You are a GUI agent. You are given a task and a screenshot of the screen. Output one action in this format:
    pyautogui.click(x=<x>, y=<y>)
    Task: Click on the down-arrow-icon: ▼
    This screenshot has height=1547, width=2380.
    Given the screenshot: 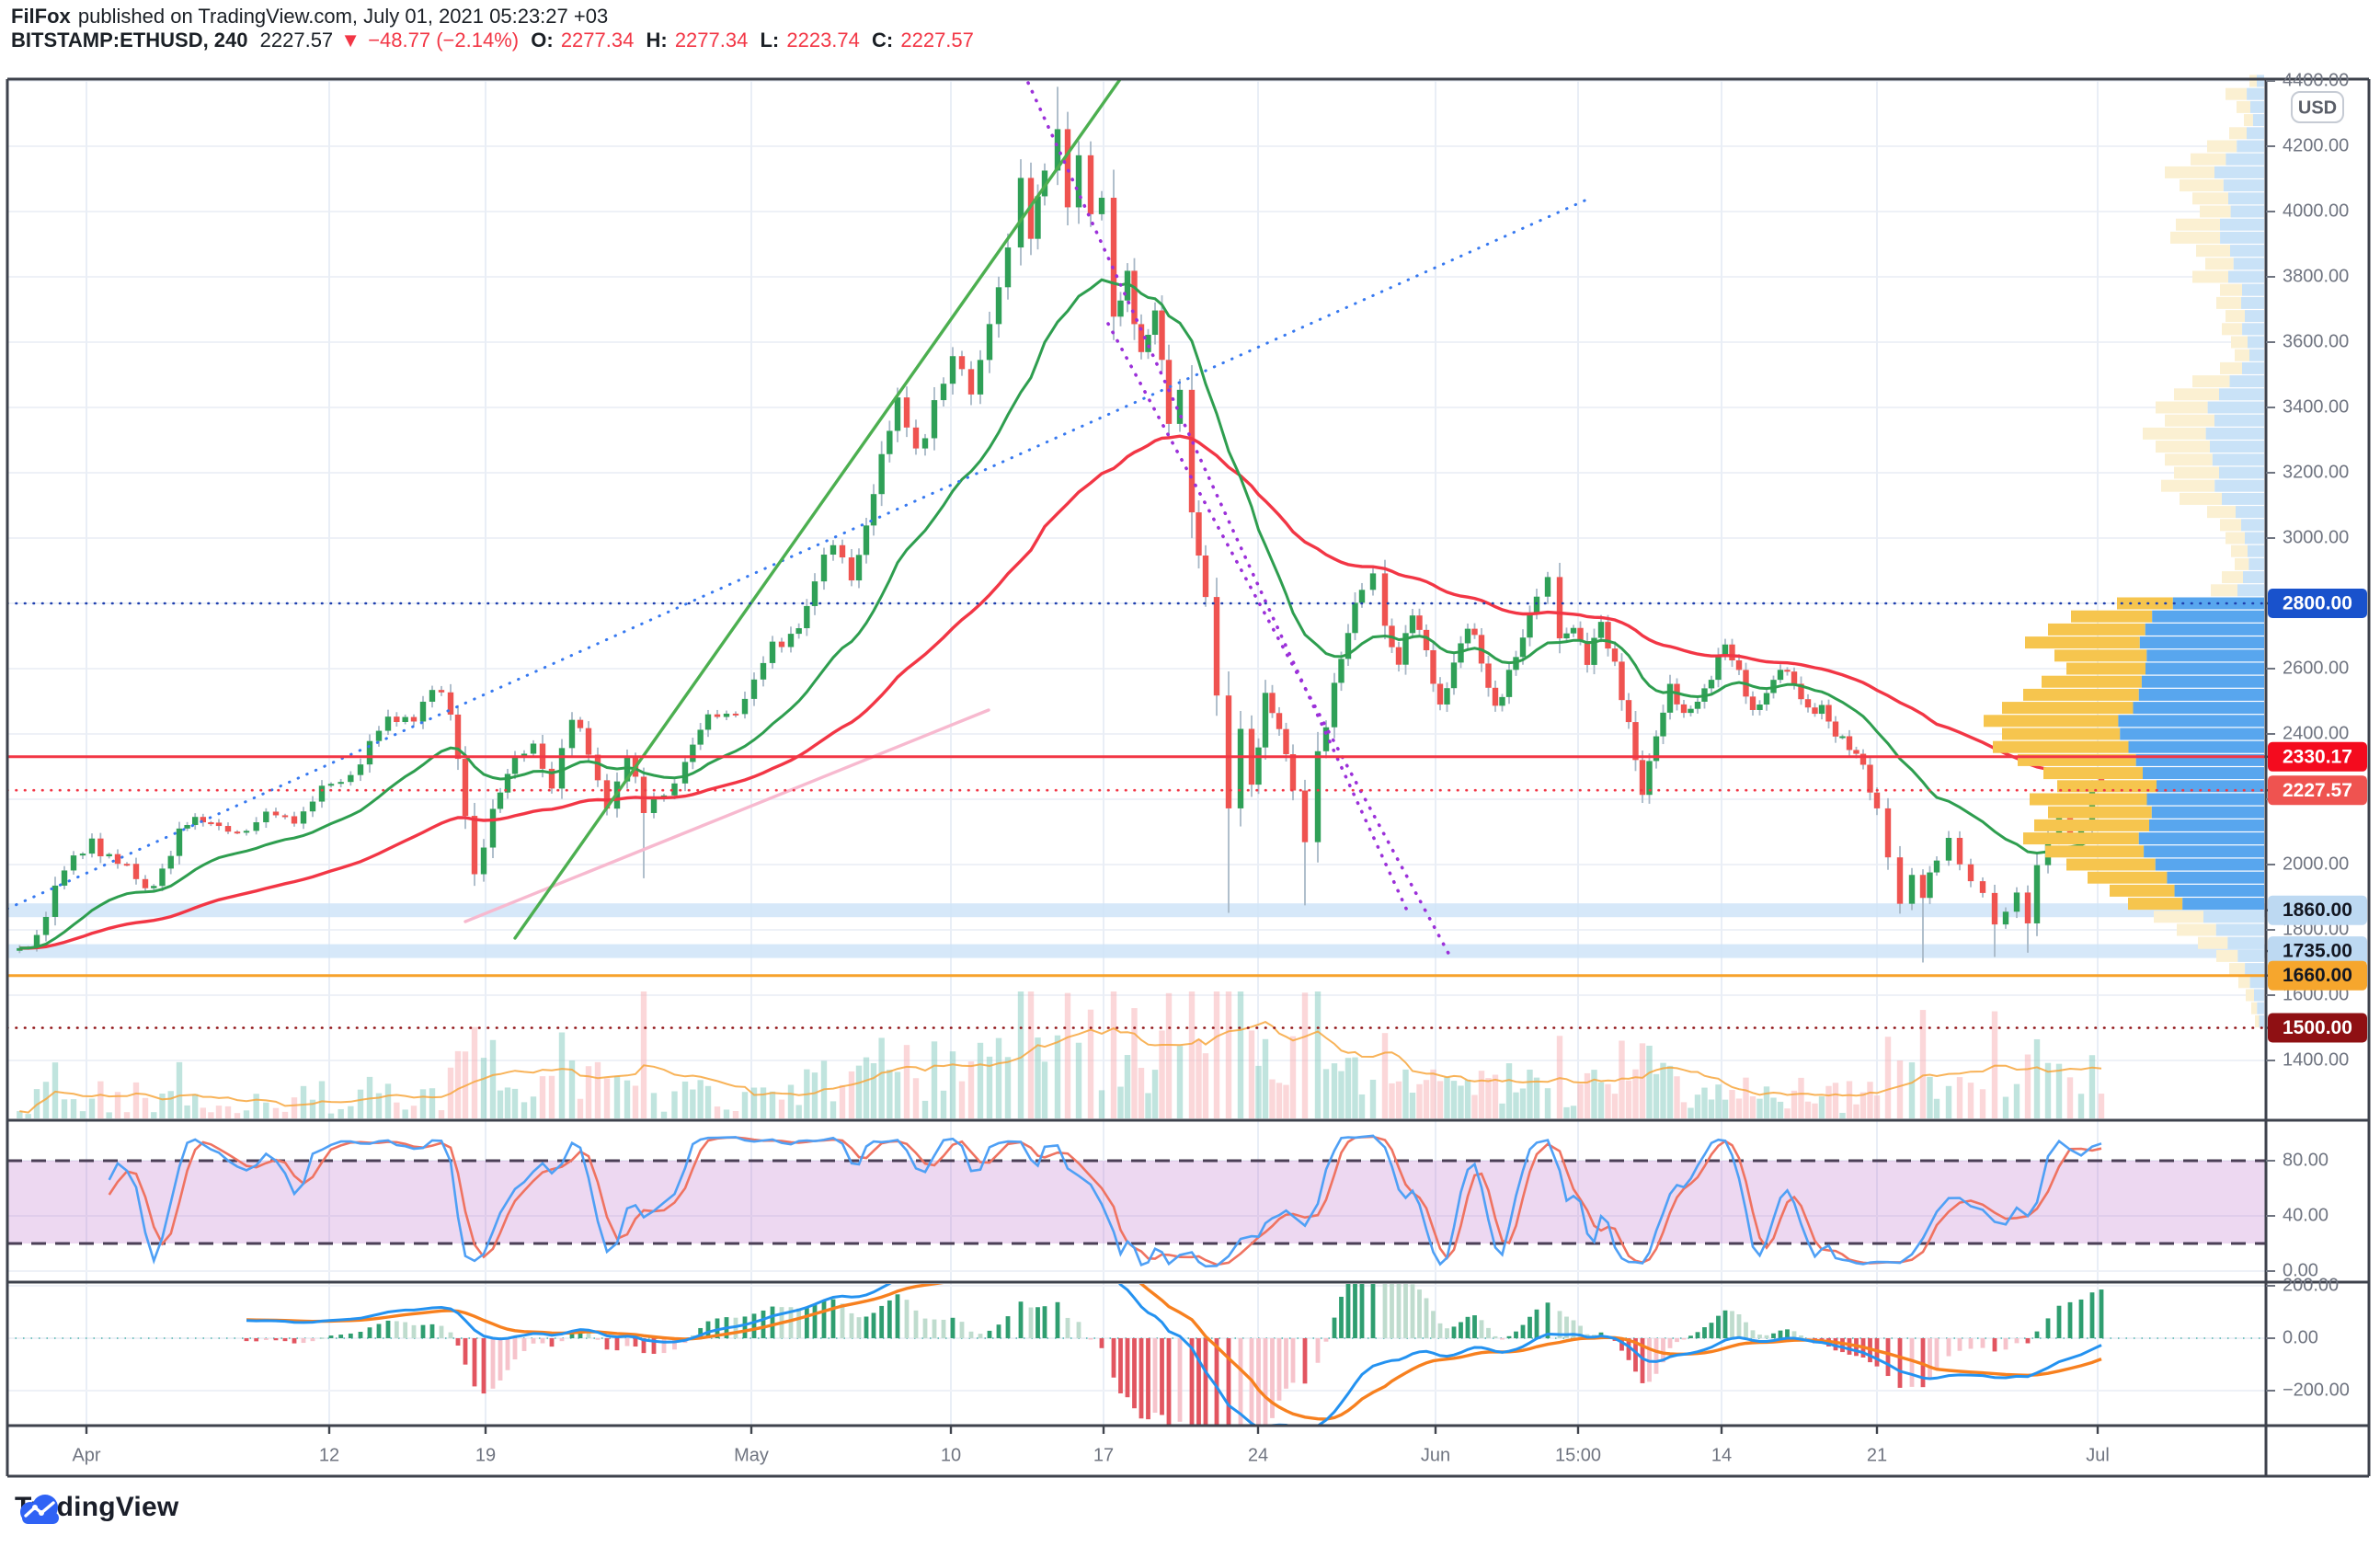 What is the action you would take?
    pyautogui.click(x=350, y=40)
    